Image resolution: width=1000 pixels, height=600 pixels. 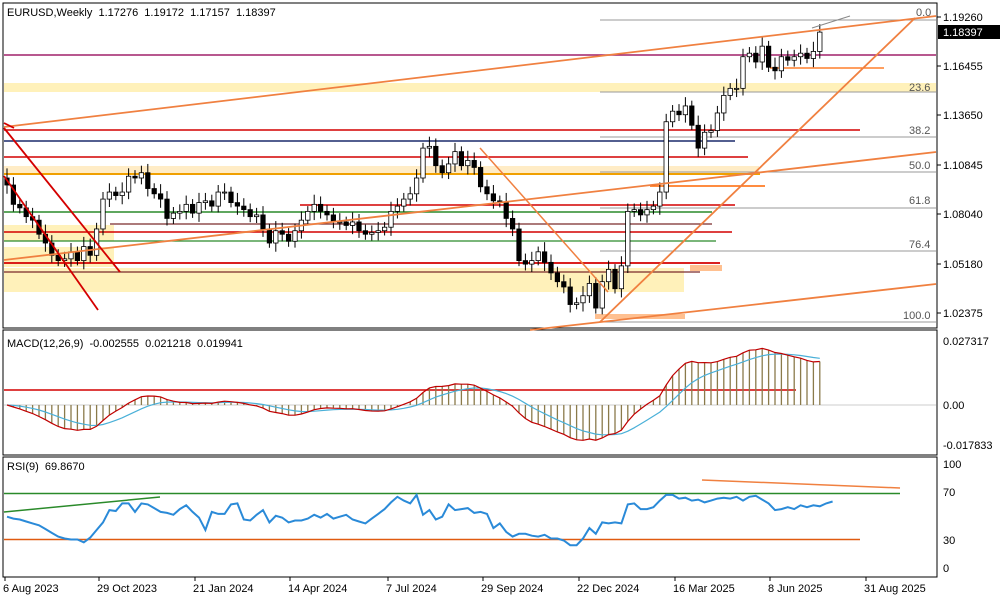 What do you see at coordinates (82, 504) in the screenshot?
I see `rsi-trendline` at bounding box center [82, 504].